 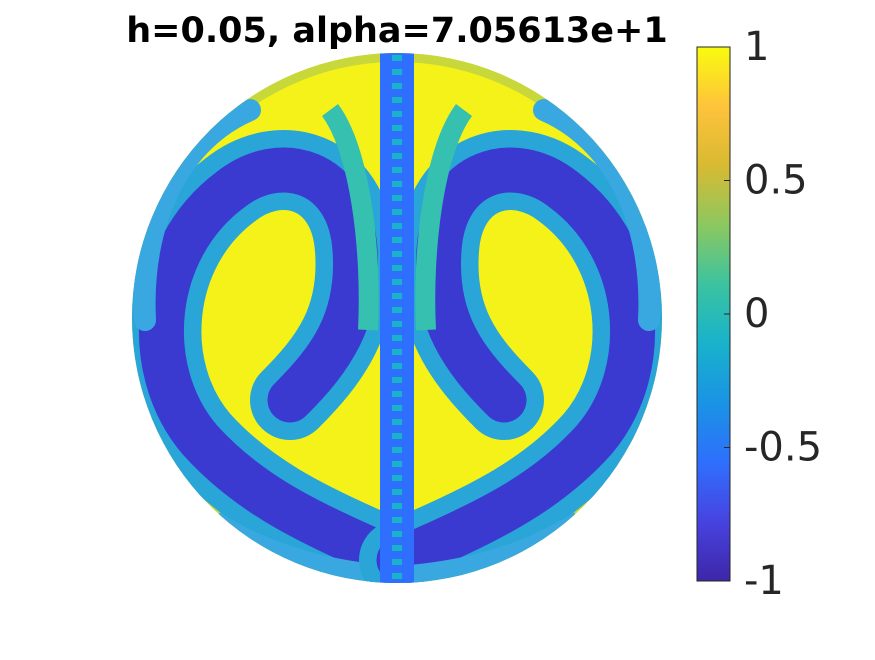 What do you see at coordinates (764, 581) in the screenshot?
I see `colorbar-tick-label: -1` at bounding box center [764, 581].